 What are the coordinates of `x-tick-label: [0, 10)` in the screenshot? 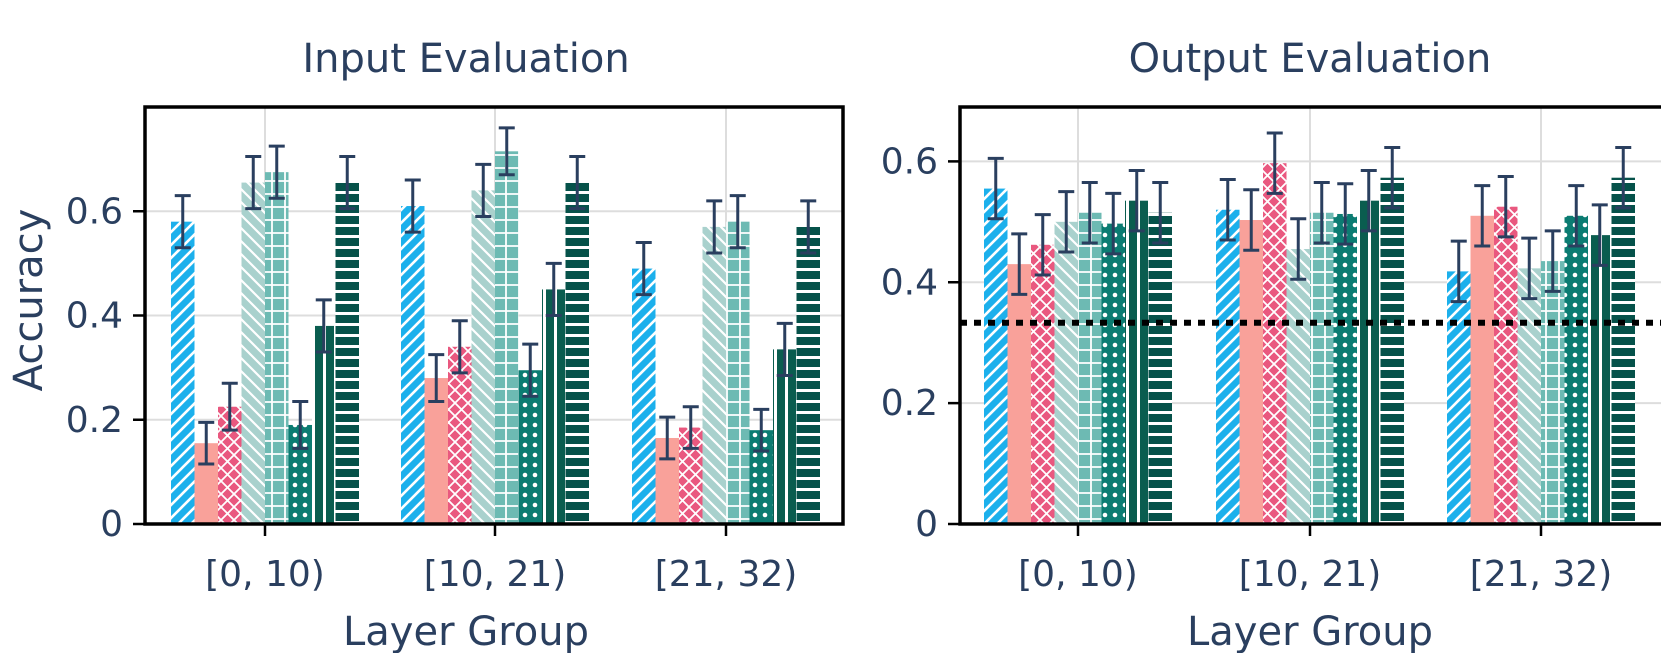 It's located at (1078, 574).